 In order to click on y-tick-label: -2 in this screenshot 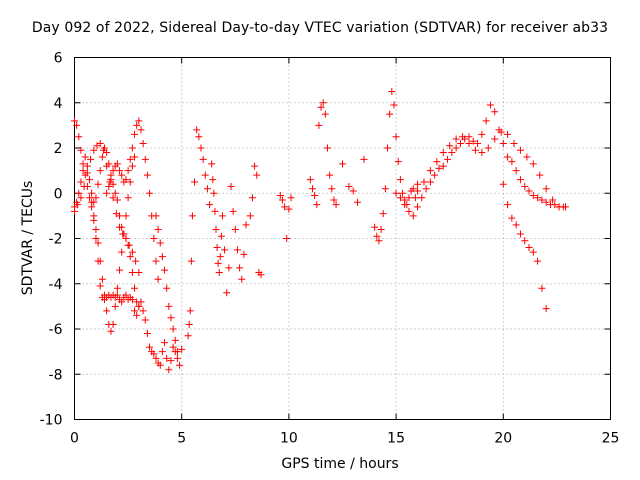, I will do `click(56, 240)`.